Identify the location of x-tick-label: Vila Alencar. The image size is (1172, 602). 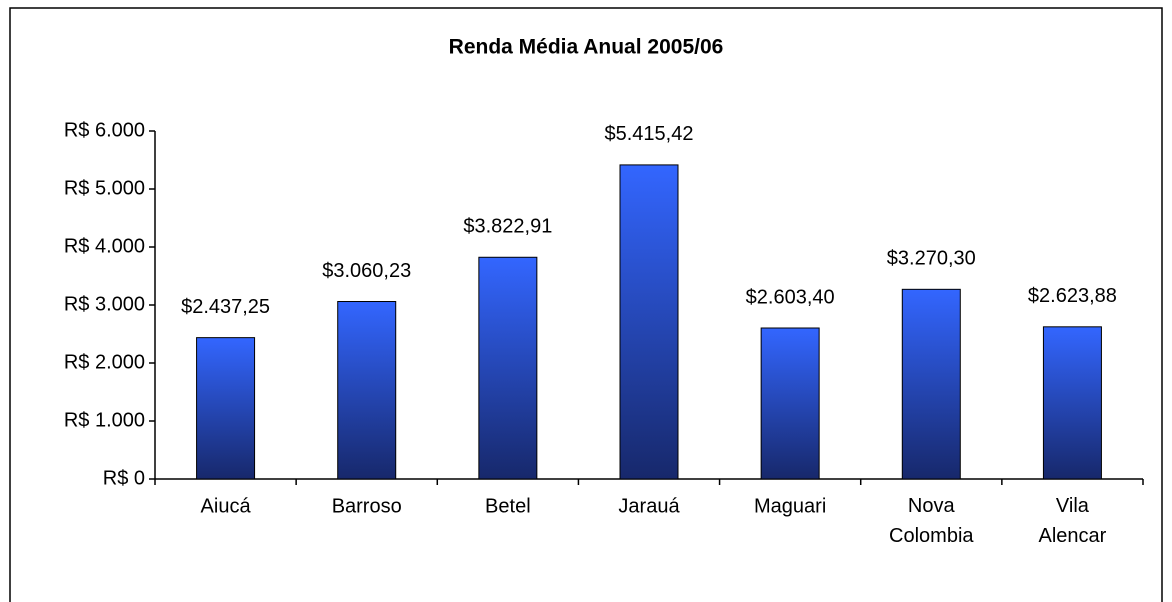
(1073, 521).